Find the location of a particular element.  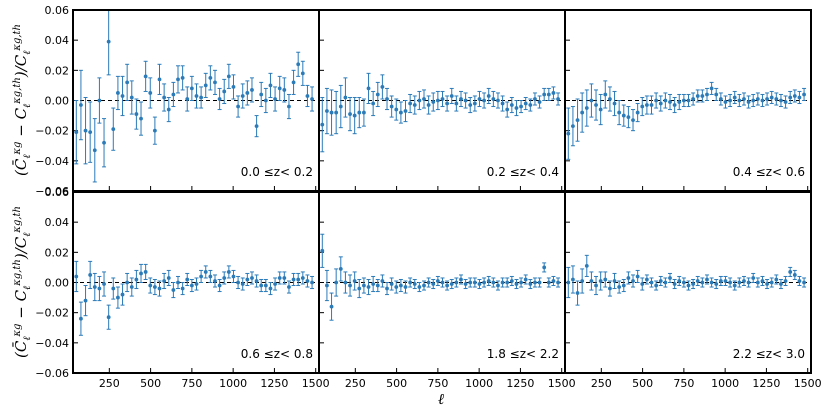

x-tick-label: 1250 is located at coordinates (520, 383).